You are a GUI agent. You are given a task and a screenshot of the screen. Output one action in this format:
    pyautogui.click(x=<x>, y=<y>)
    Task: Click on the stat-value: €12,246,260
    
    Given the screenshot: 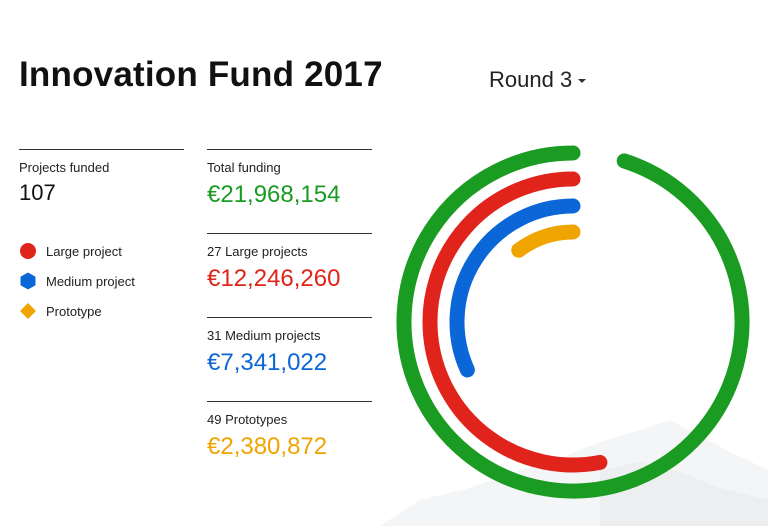 What is the action you would take?
    pyautogui.click(x=274, y=278)
    